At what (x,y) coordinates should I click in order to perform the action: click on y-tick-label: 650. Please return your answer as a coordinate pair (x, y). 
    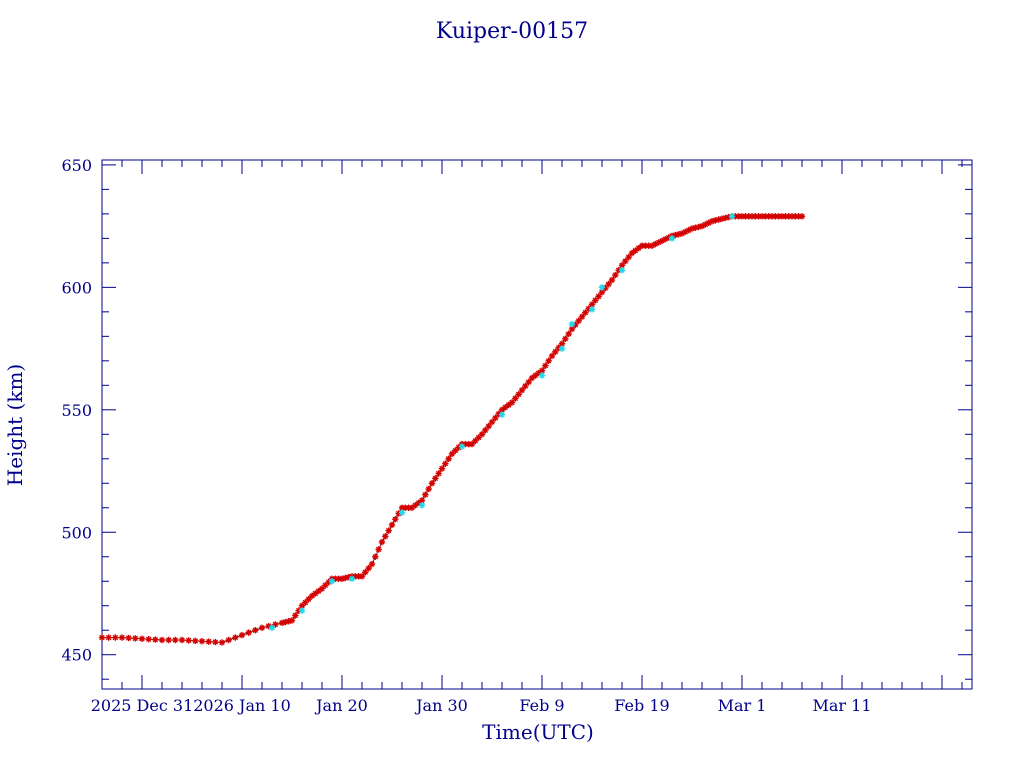
    Looking at the image, I should click on (76, 165).